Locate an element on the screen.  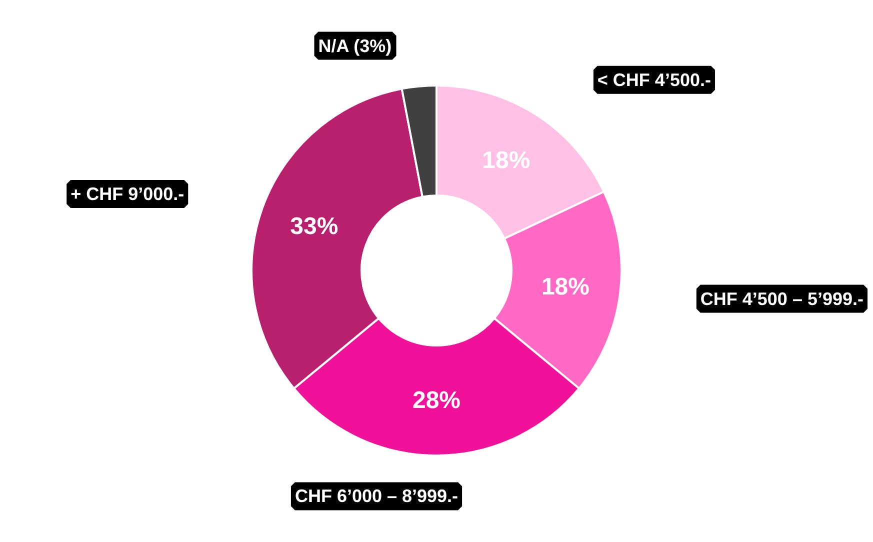
slice-label: CHF 6’000 – 8’999.- is located at coordinates (376, 496).